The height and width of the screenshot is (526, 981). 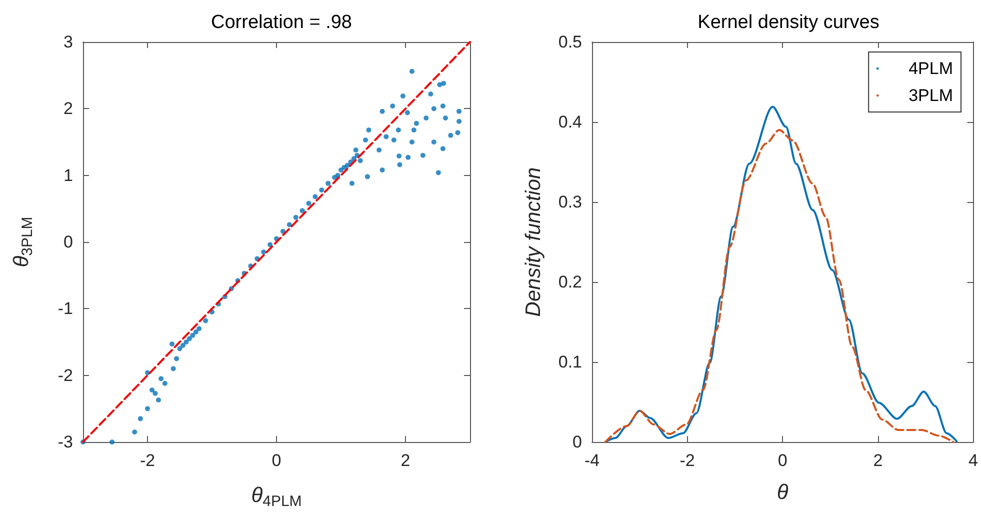 I want to click on y-tick-label: -1, so click(x=65, y=308).